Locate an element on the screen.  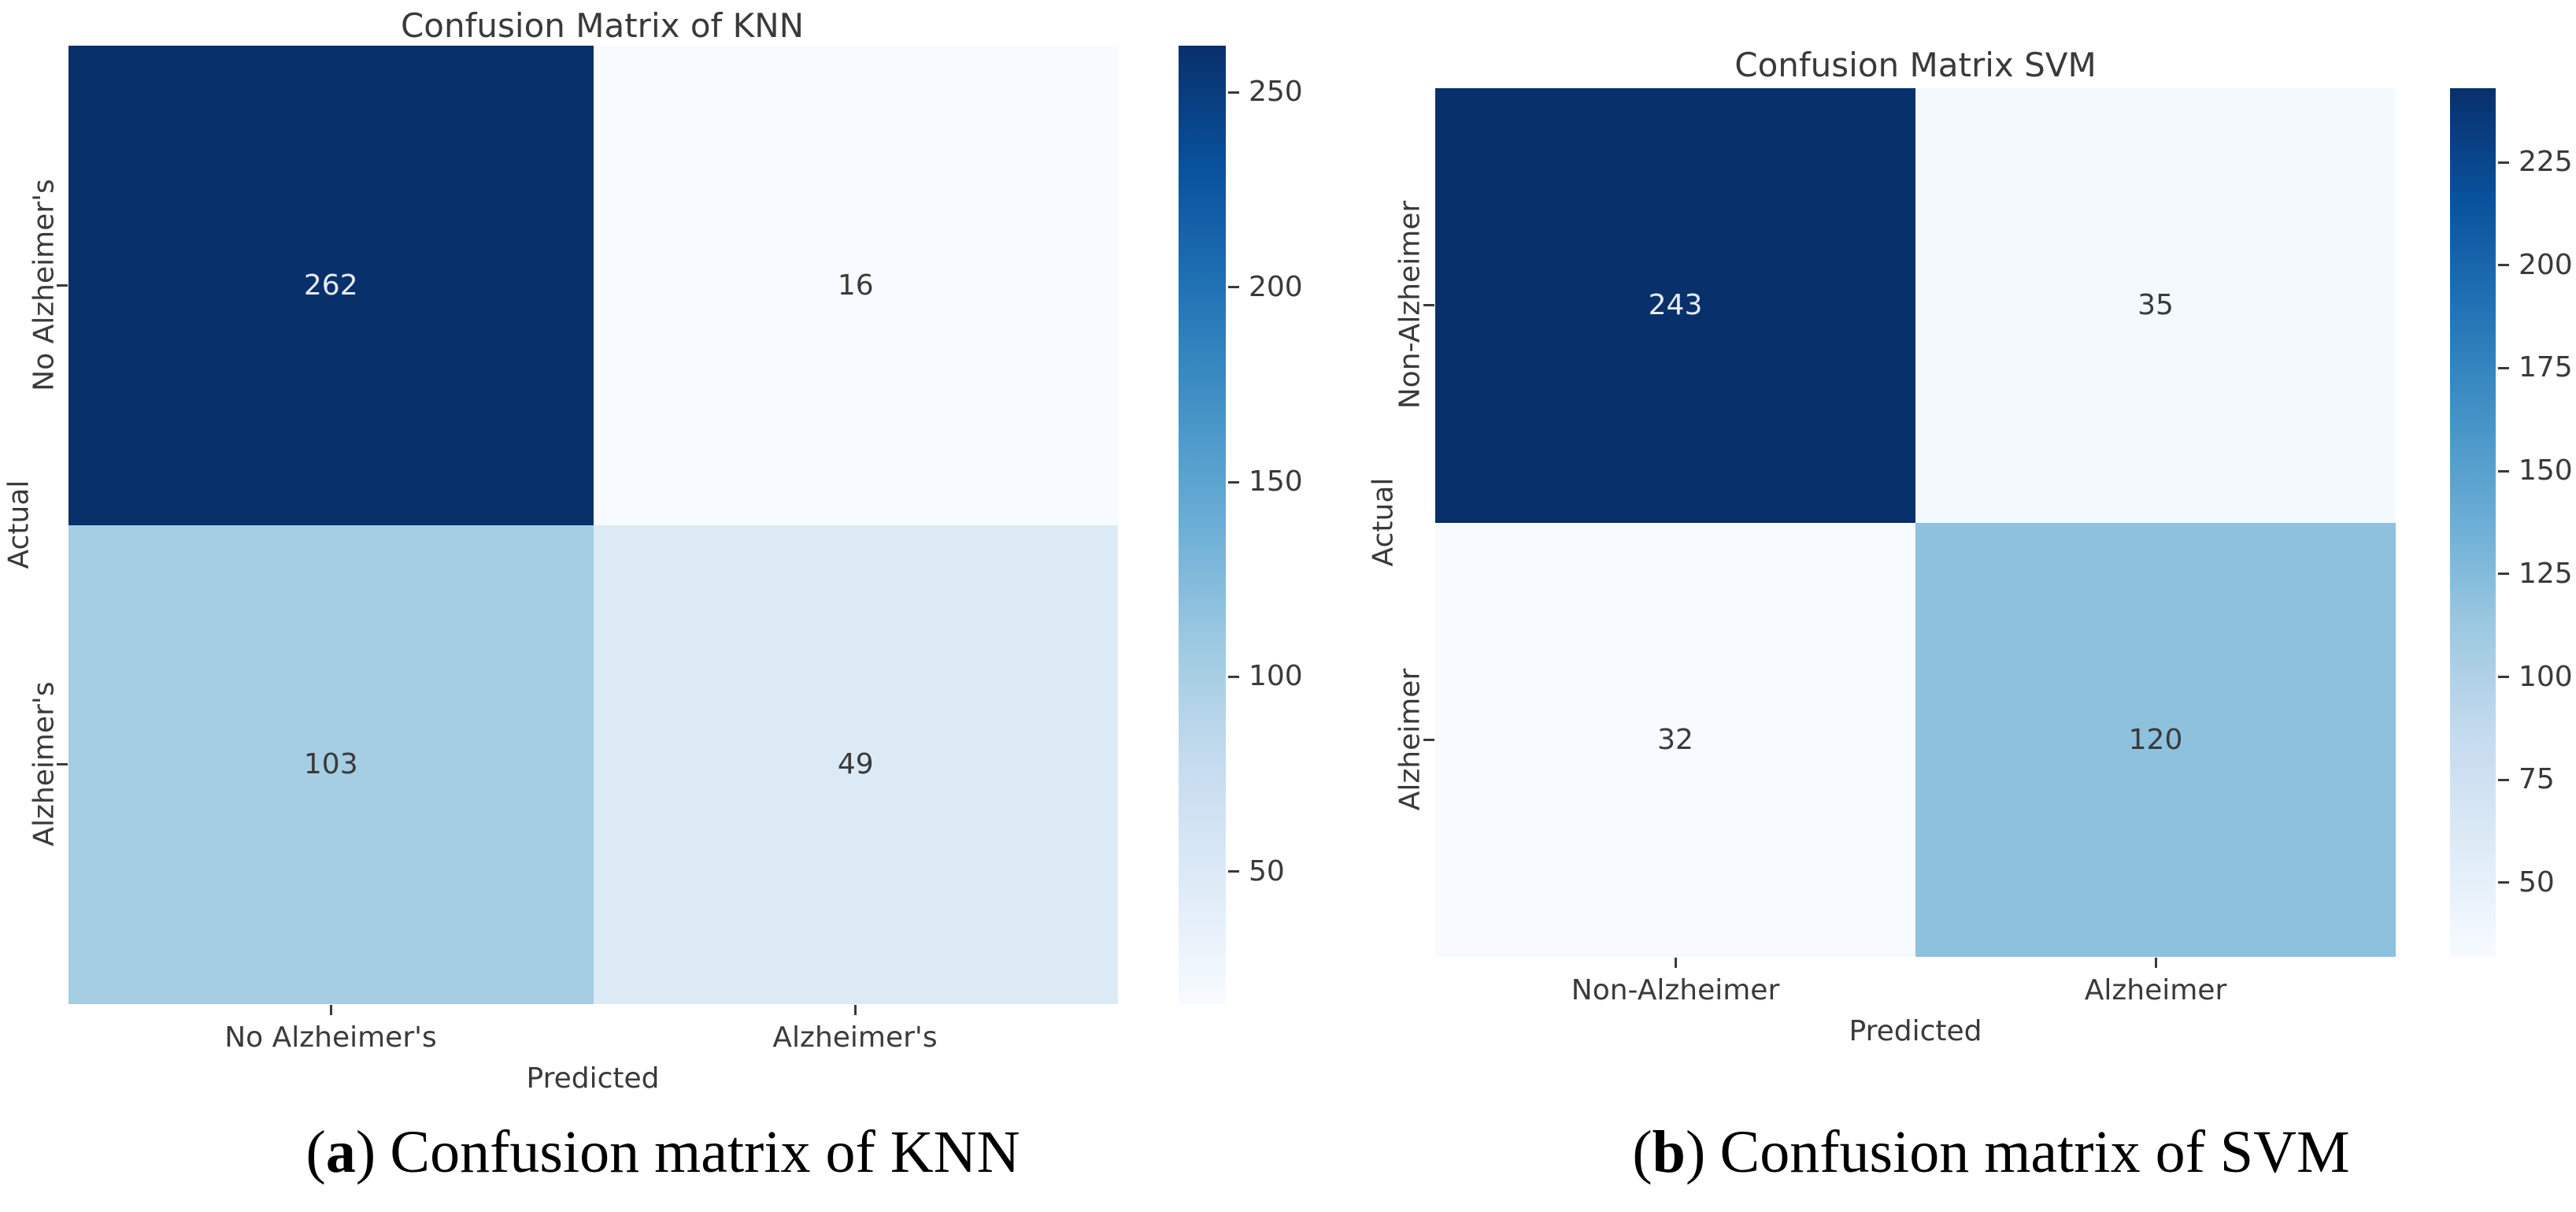
colorbar-tick-label: 175 is located at coordinates (2546, 367).